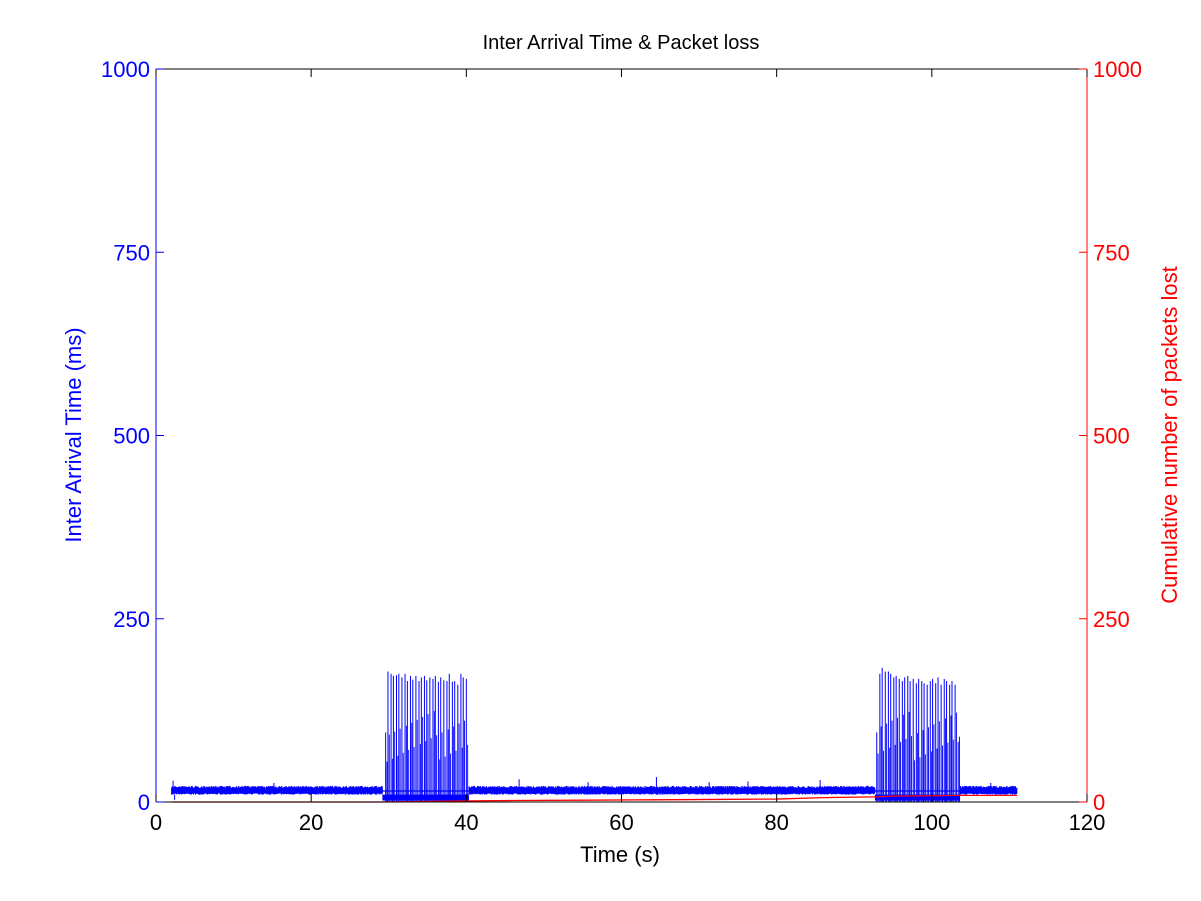  I want to click on x-tick-label: 80, so click(776, 822).